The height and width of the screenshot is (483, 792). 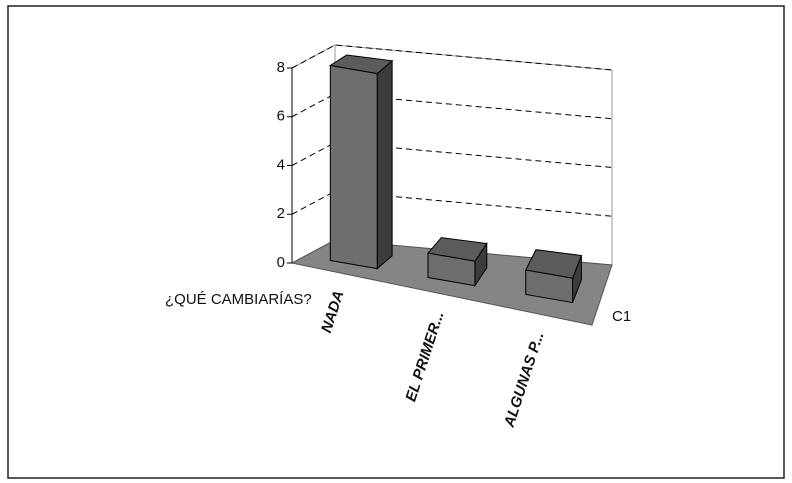 What do you see at coordinates (281, 262) in the screenshot?
I see `y-tick-label: 0` at bounding box center [281, 262].